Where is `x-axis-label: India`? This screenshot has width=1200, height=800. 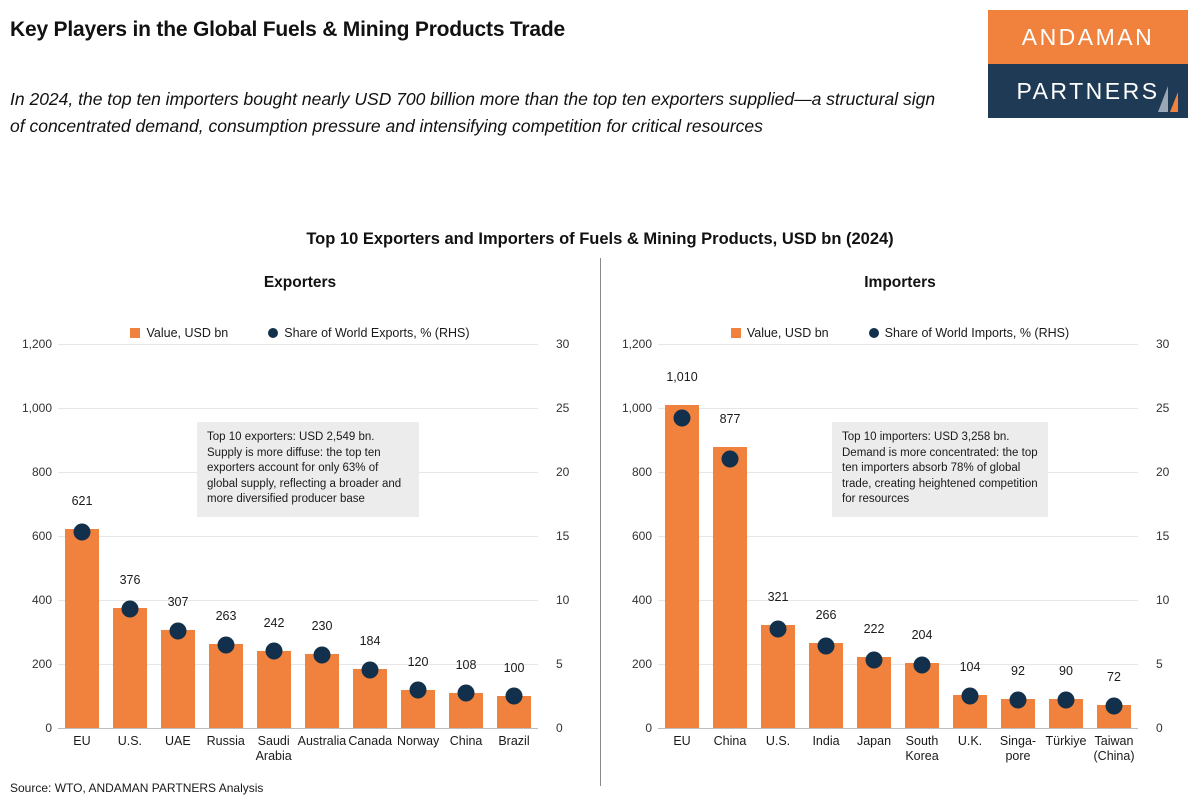 x-axis-label: India is located at coordinates (826, 749).